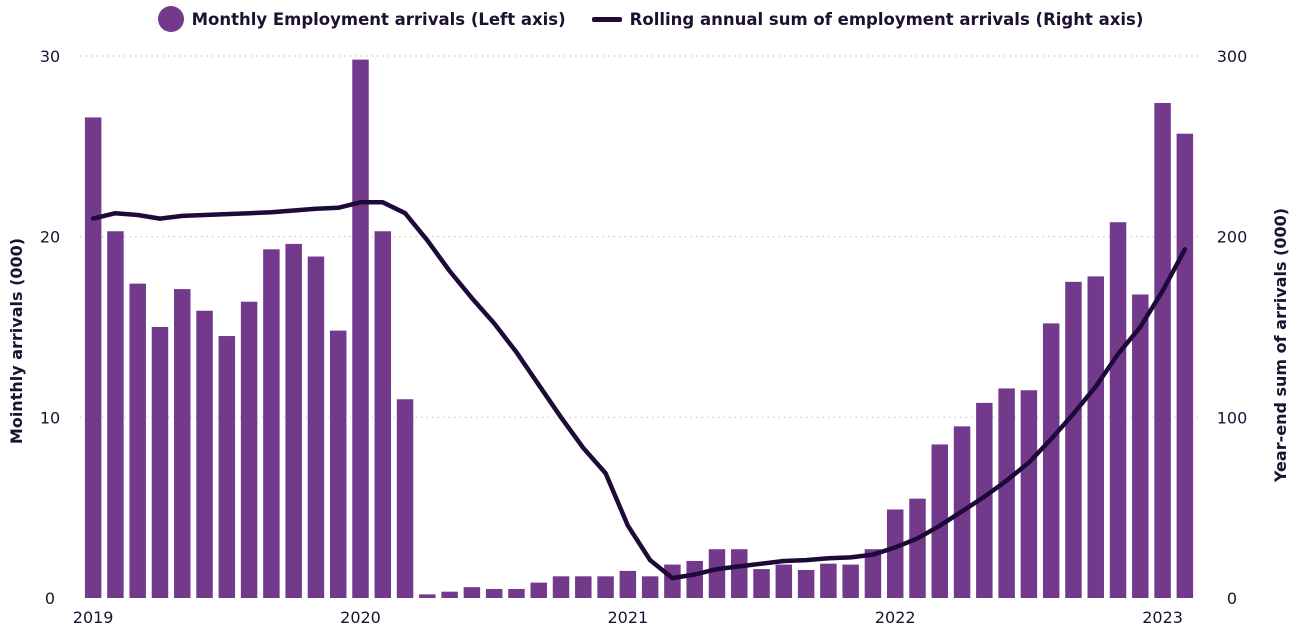 This screenshot has height=628, width=1301. Describe the element at coordinates (1280, 345) in the screenshot. I see `right-axis-title: Year-end sum of arrivals (000)` at that location.